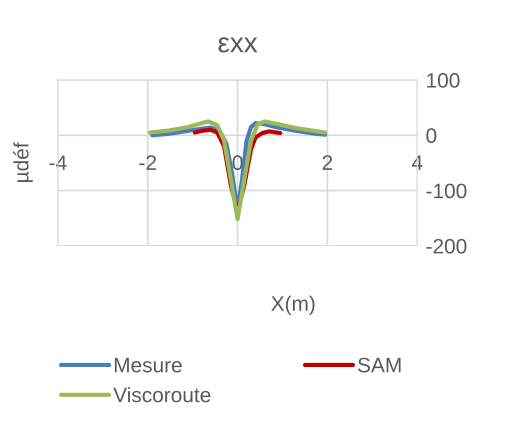  Describe the element at coordinates (23, 162) in the screenshot. I see `y-axis-title: µdéf` at that location.